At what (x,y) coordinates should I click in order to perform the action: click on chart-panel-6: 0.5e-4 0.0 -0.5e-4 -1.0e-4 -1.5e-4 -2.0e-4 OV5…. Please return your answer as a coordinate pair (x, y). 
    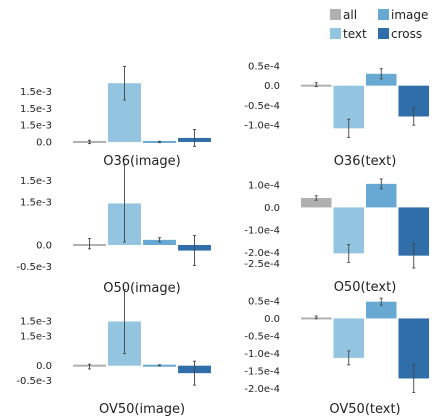
    Looking at the image, I should click on (337, 356).